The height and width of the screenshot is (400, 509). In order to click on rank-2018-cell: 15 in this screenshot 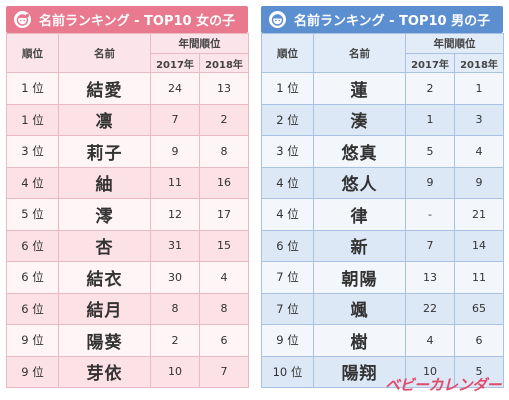, I will do `click(224, 245)`.